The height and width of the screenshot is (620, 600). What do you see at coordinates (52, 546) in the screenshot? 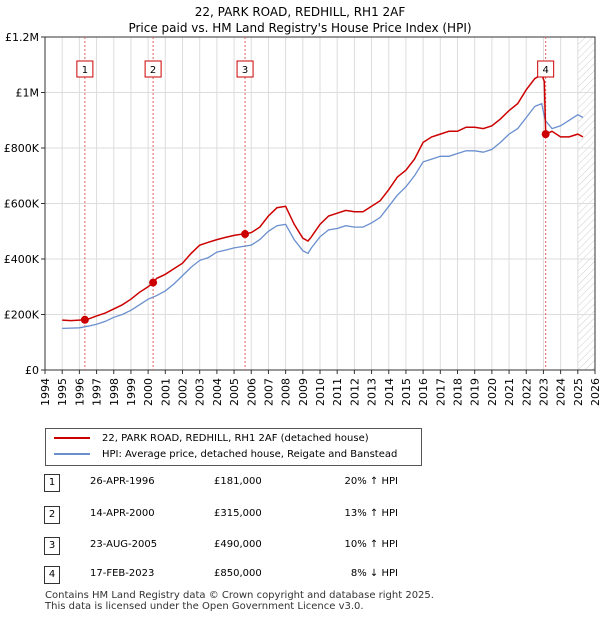
I see `transaction-number: 3` at bounding box center [52, 546].